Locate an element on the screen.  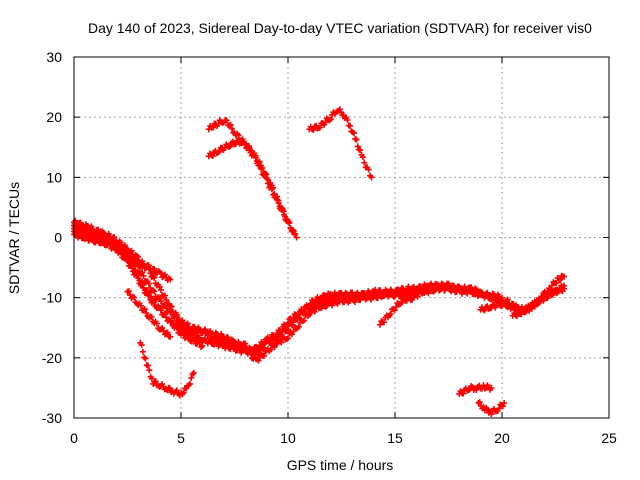
series-track-j is located at coordinates (340, 143).